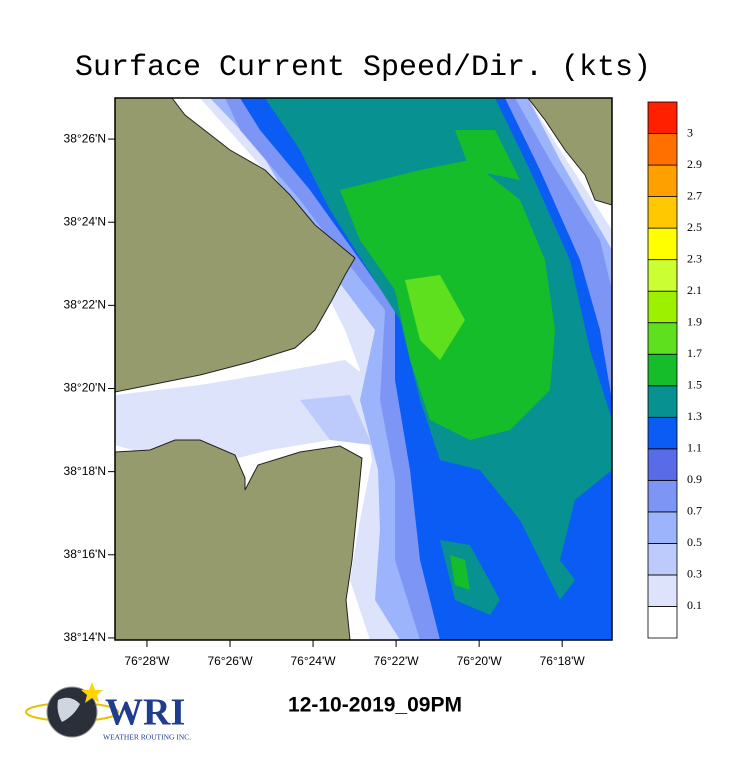 This screenshot has height=770, width=756. I want to click on x-tick-label: 76°20'W, so click(480, 661).